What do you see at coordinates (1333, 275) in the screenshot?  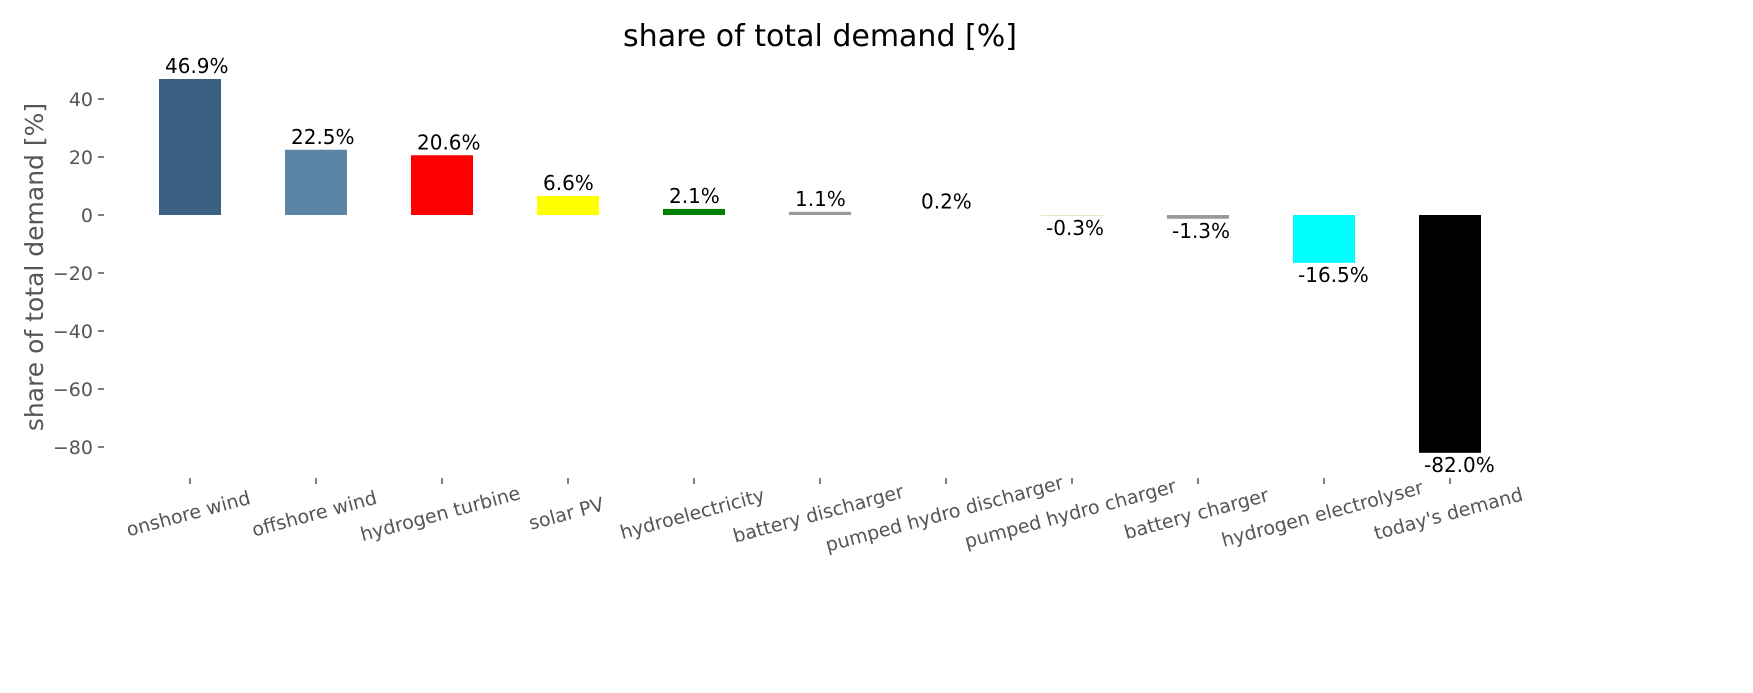 I see `data-label: -16.5%` at bounding box center [1333, 275].